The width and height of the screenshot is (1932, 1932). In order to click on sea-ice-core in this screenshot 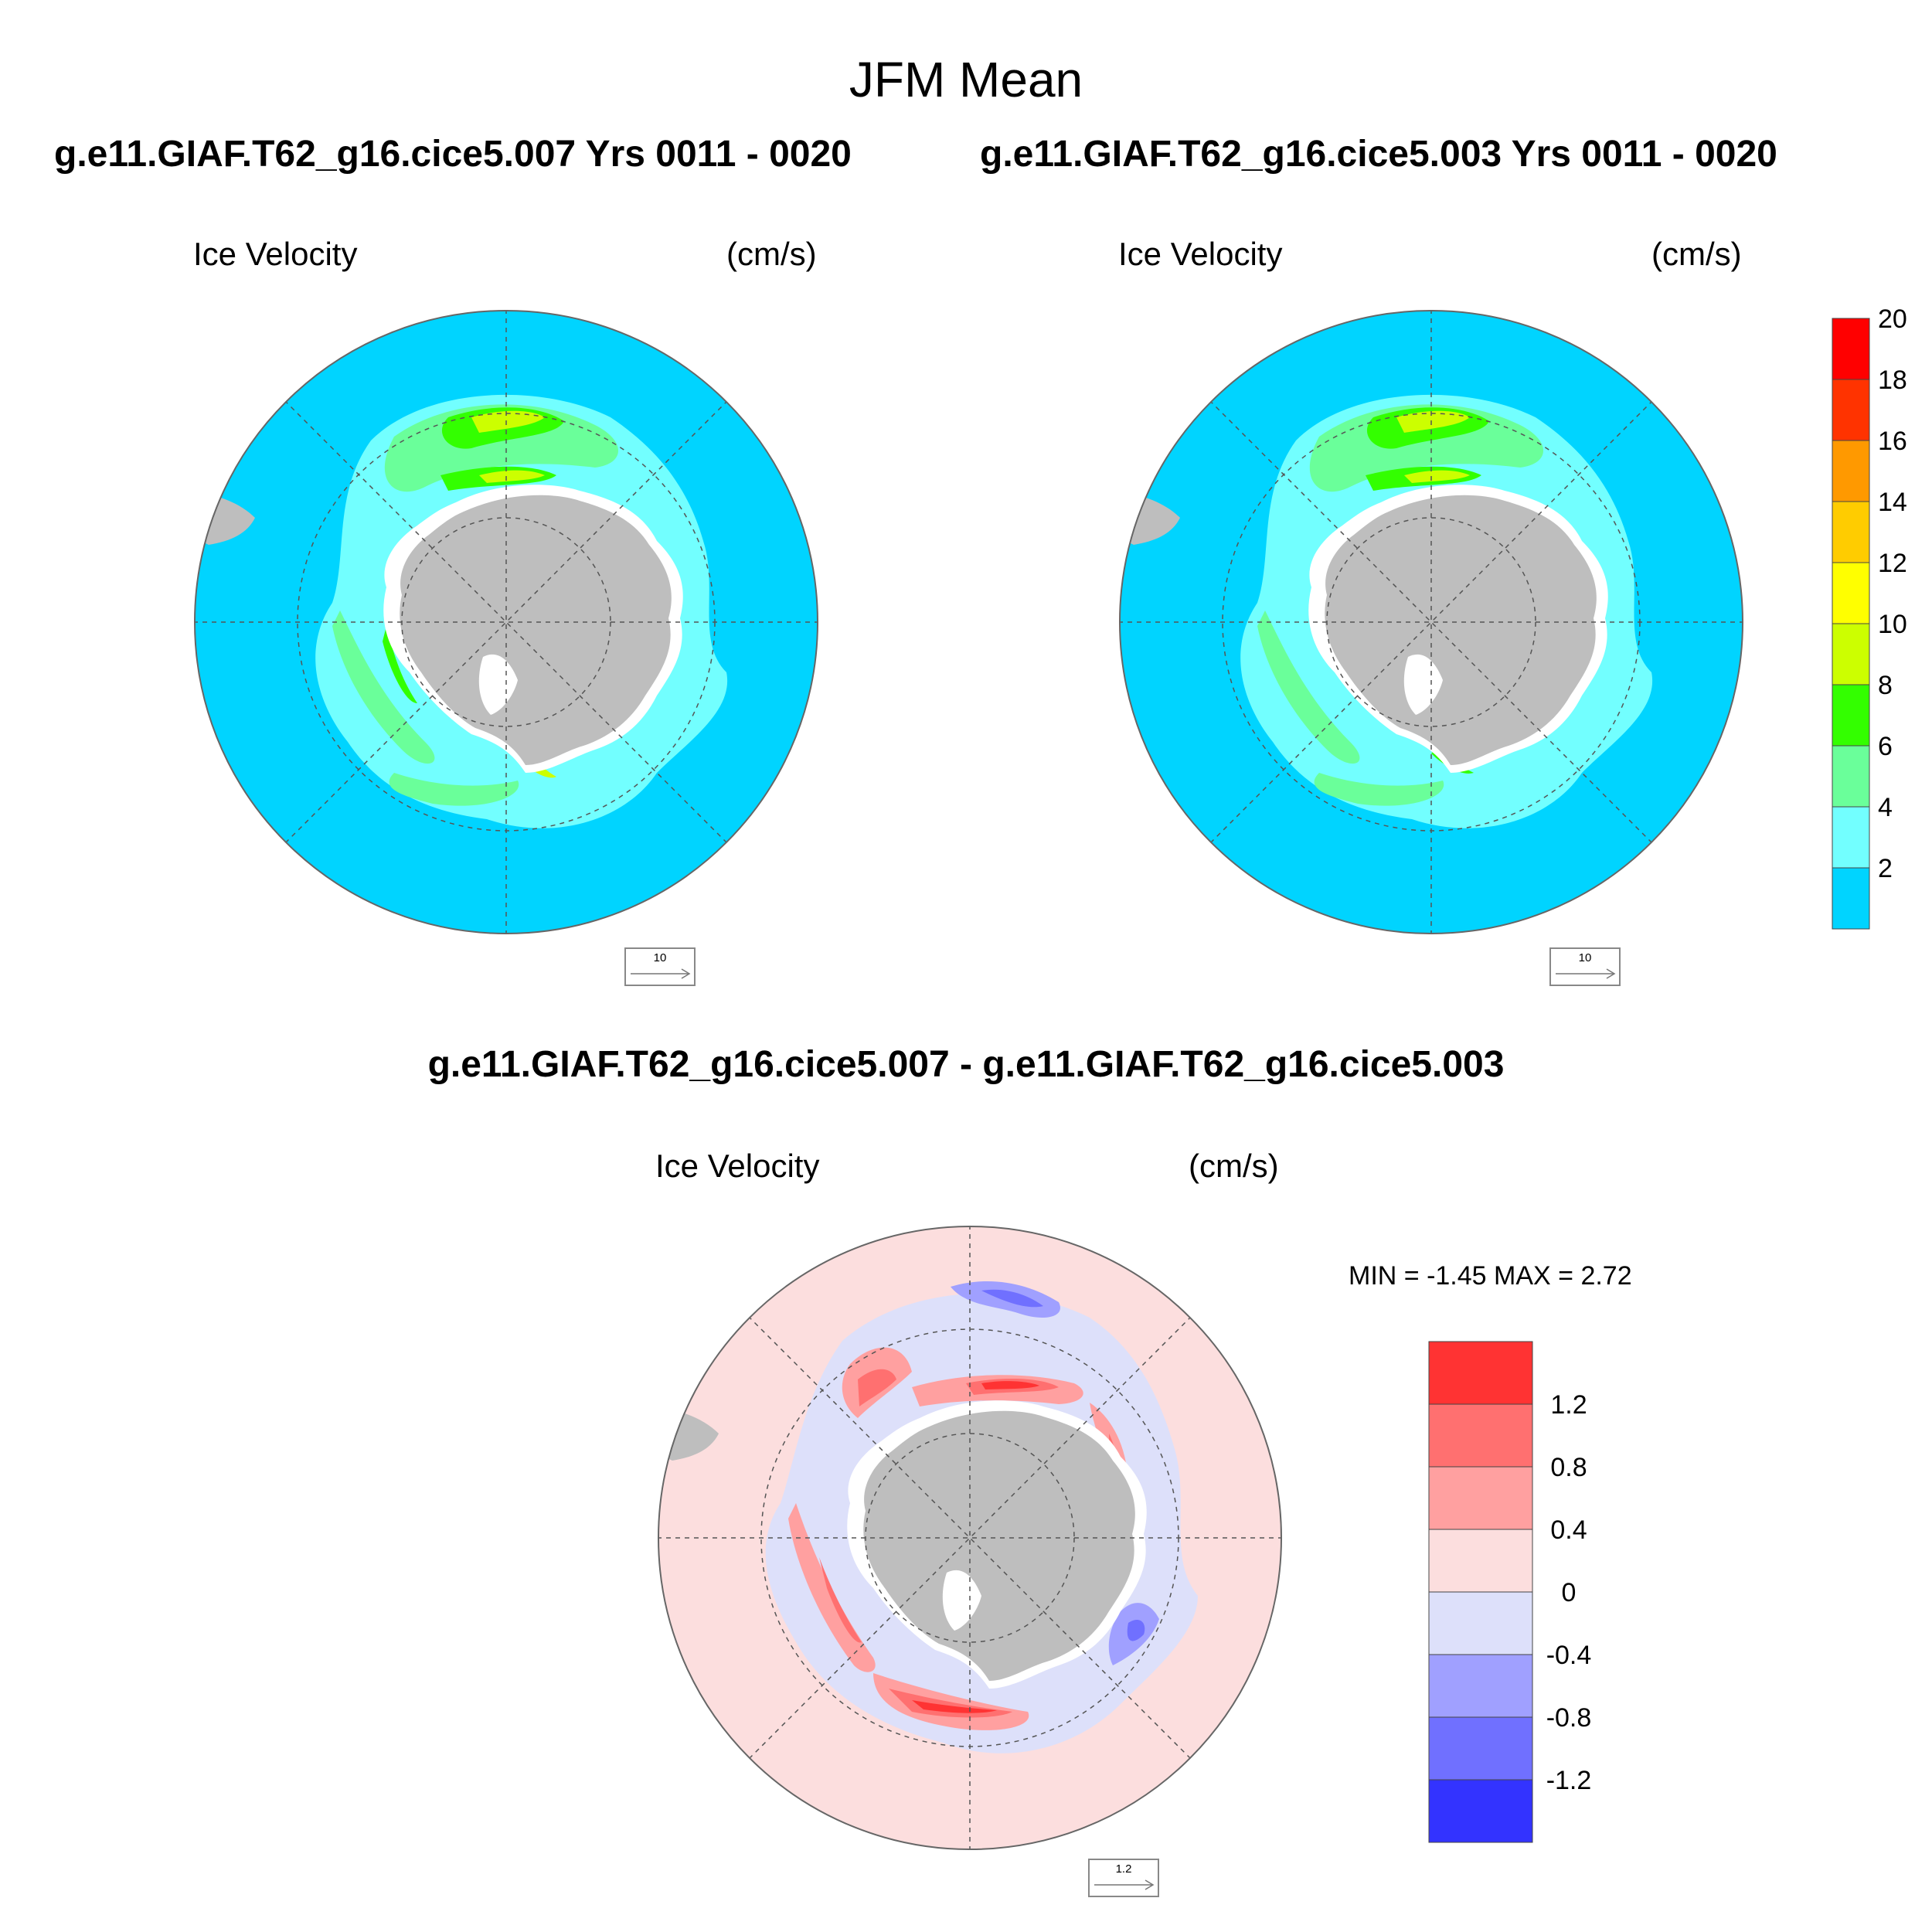, I will do `click(1433, 446)`.